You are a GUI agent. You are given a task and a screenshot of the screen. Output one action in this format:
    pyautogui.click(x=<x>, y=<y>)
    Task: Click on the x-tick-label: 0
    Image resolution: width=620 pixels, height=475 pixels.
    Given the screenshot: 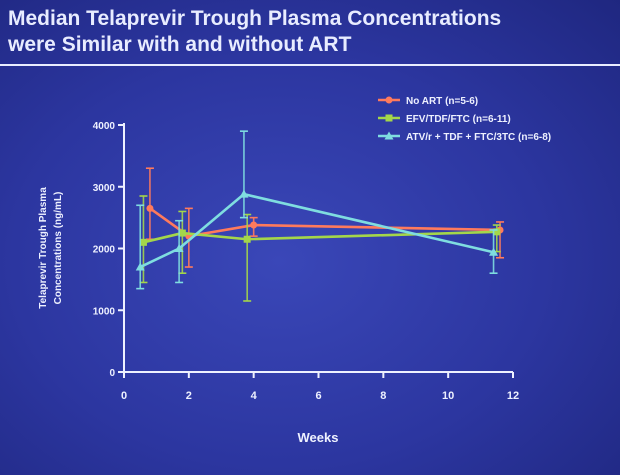 What is the action you would take?
    pyautogui.click(x=124, y=396)
    